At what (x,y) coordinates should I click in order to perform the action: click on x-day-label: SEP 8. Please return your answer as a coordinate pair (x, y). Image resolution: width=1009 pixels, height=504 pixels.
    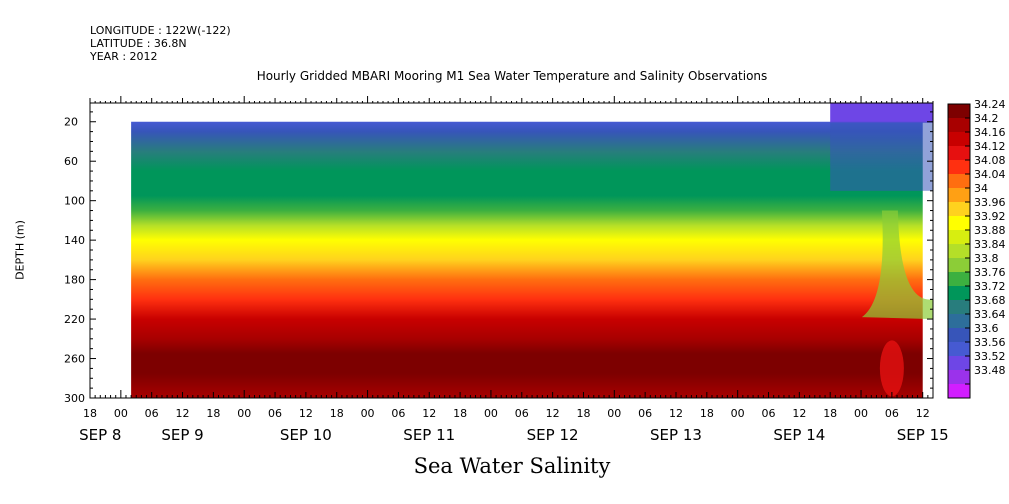
    Looking at the image, I should click on (100, 435).